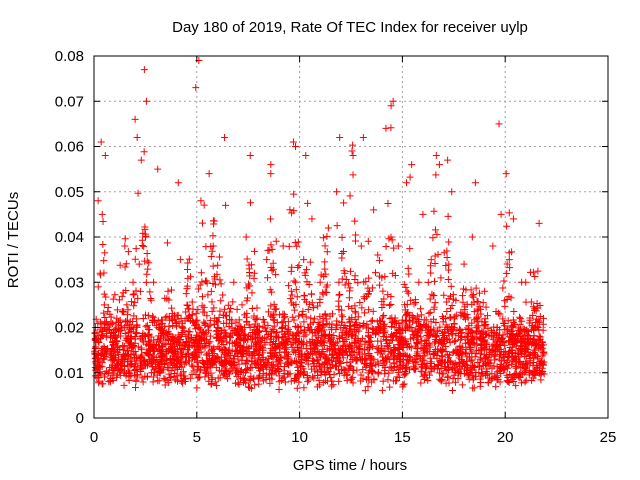  I want to click on y-tick-label: 0.01, so click(69, 373).